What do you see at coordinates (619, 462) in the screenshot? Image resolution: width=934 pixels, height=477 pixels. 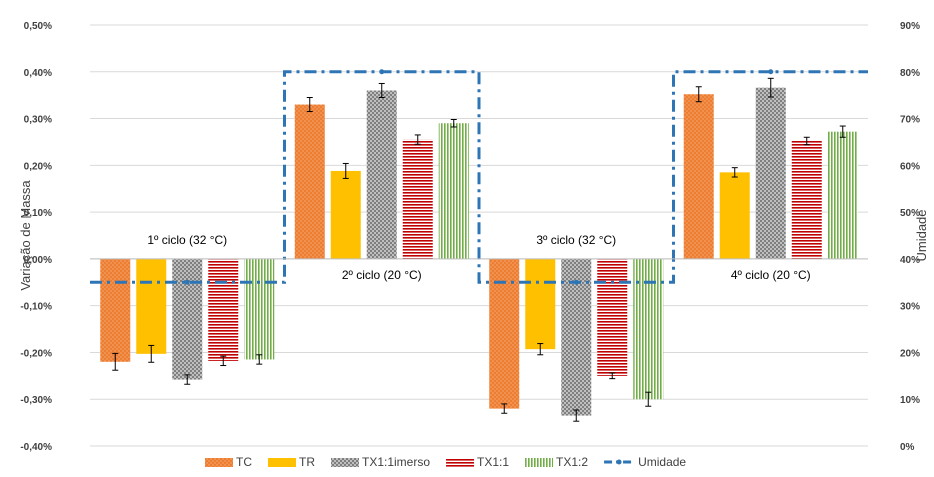 I see `legend-line-marker` at bounding box center [619, 462].